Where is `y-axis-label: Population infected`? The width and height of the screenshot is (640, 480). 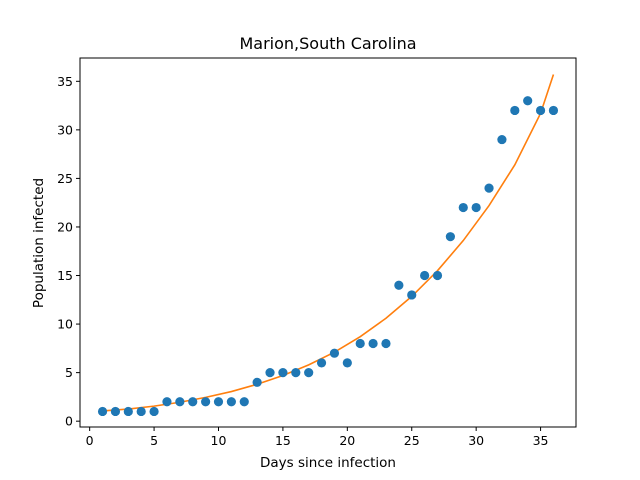 y-axis-label: Population infected is located at coordinates (39, 243).